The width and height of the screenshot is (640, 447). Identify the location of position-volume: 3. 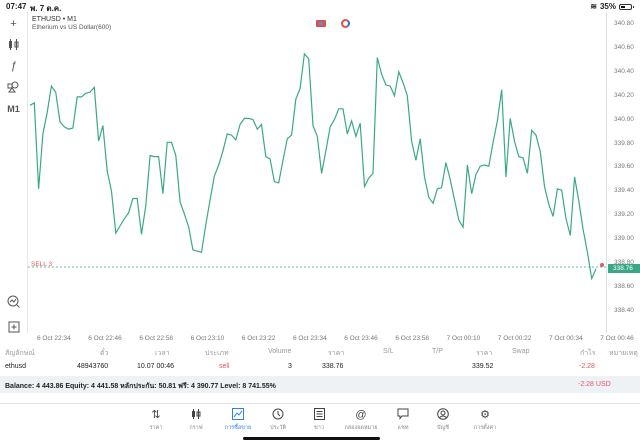
(290, 366).